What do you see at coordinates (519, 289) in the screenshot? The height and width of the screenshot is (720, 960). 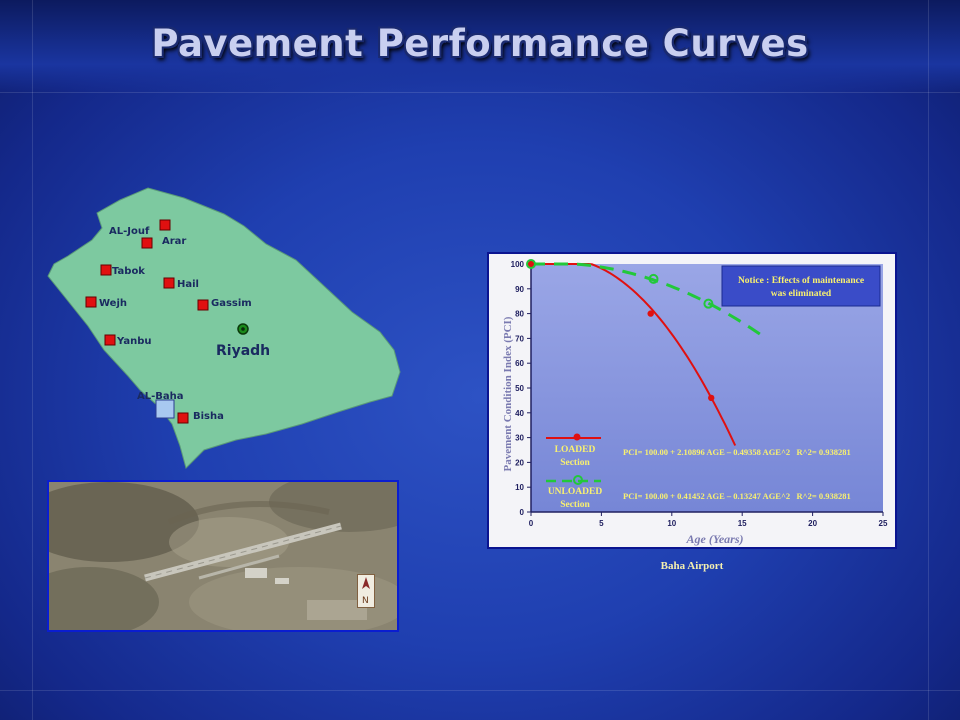 I see `y-tick-label: 90` at bounding box center [519, 289].